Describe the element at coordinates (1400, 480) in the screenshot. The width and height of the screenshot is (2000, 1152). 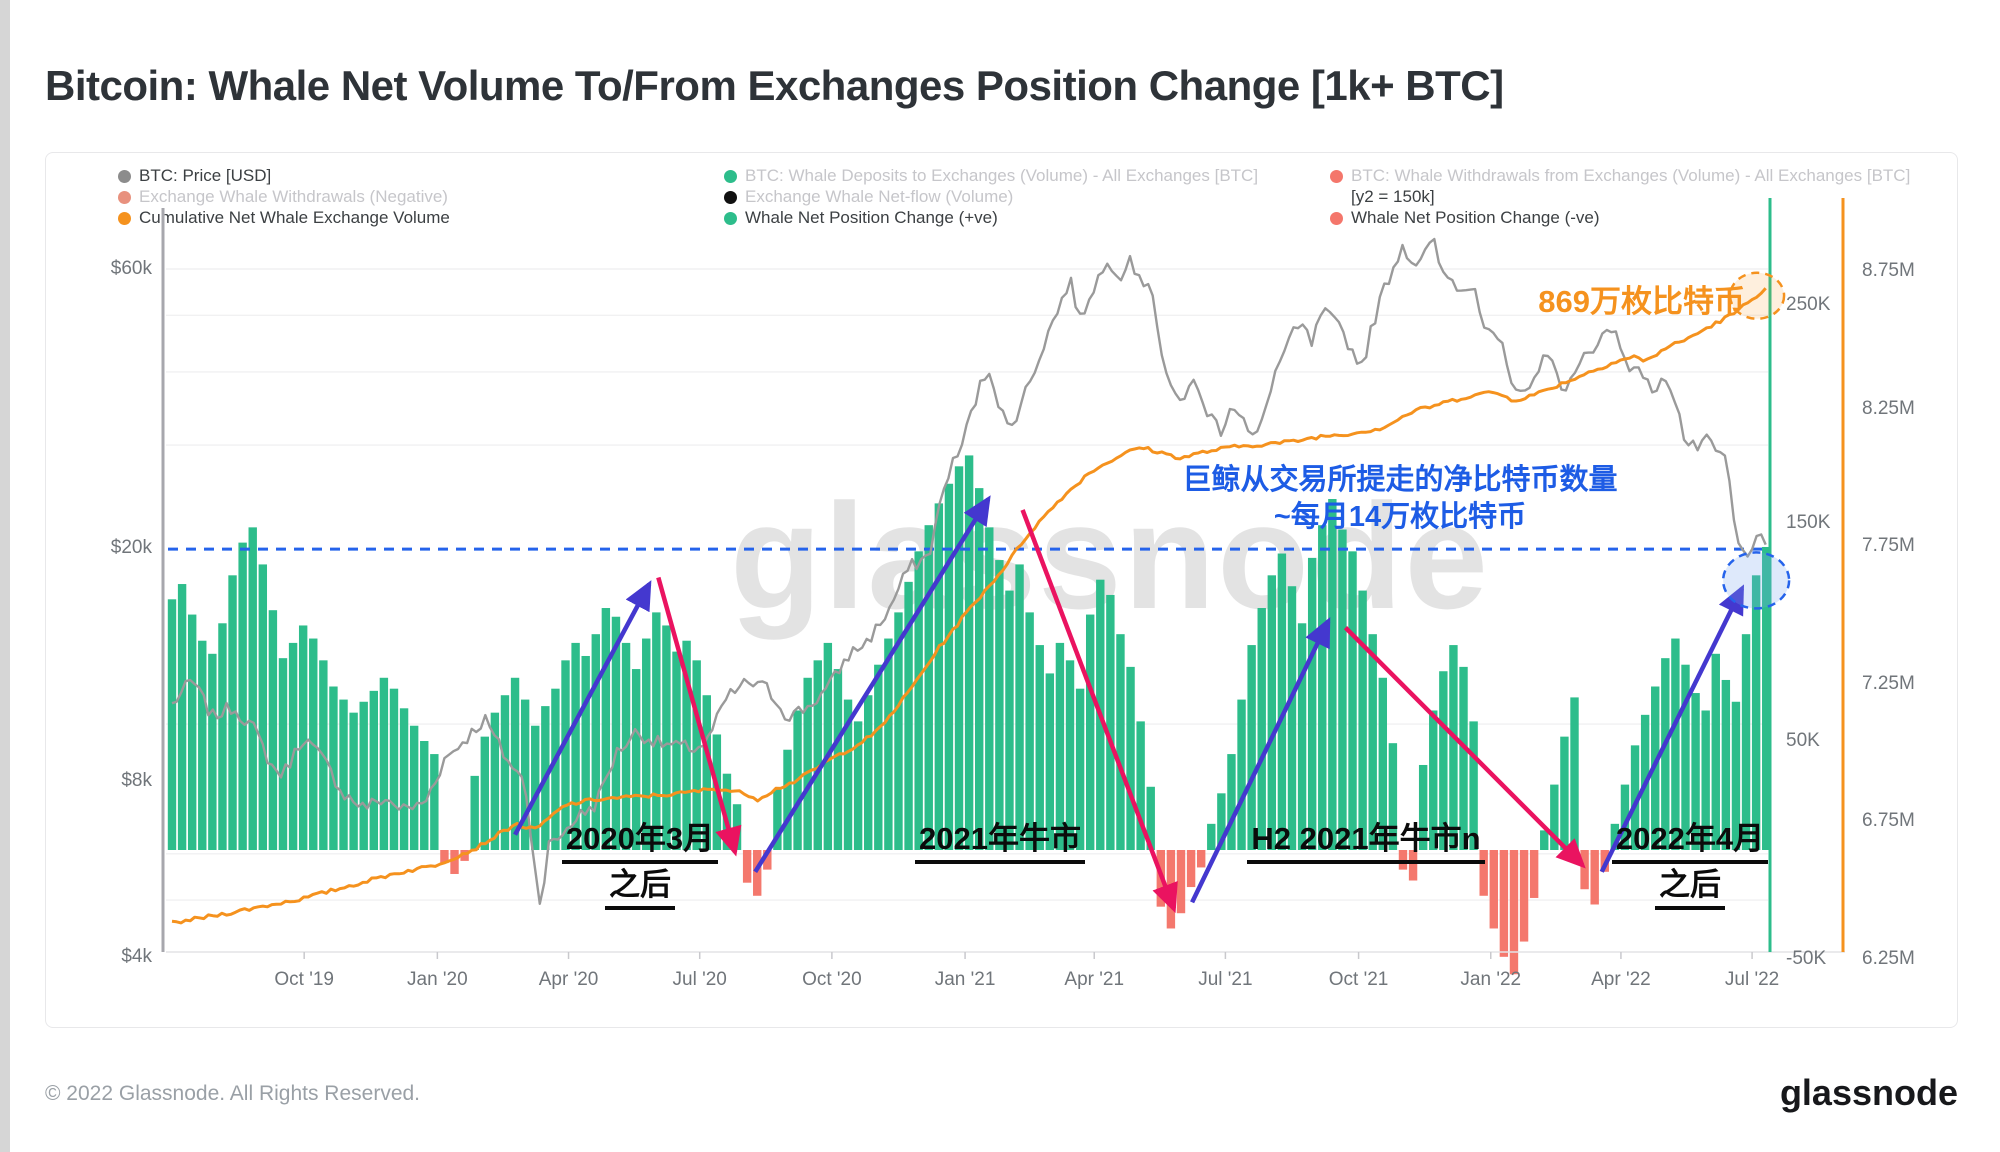
I see `annotation-withdrawal-line1: 巨鲸从交易所提走的净比特币数量` at that location.